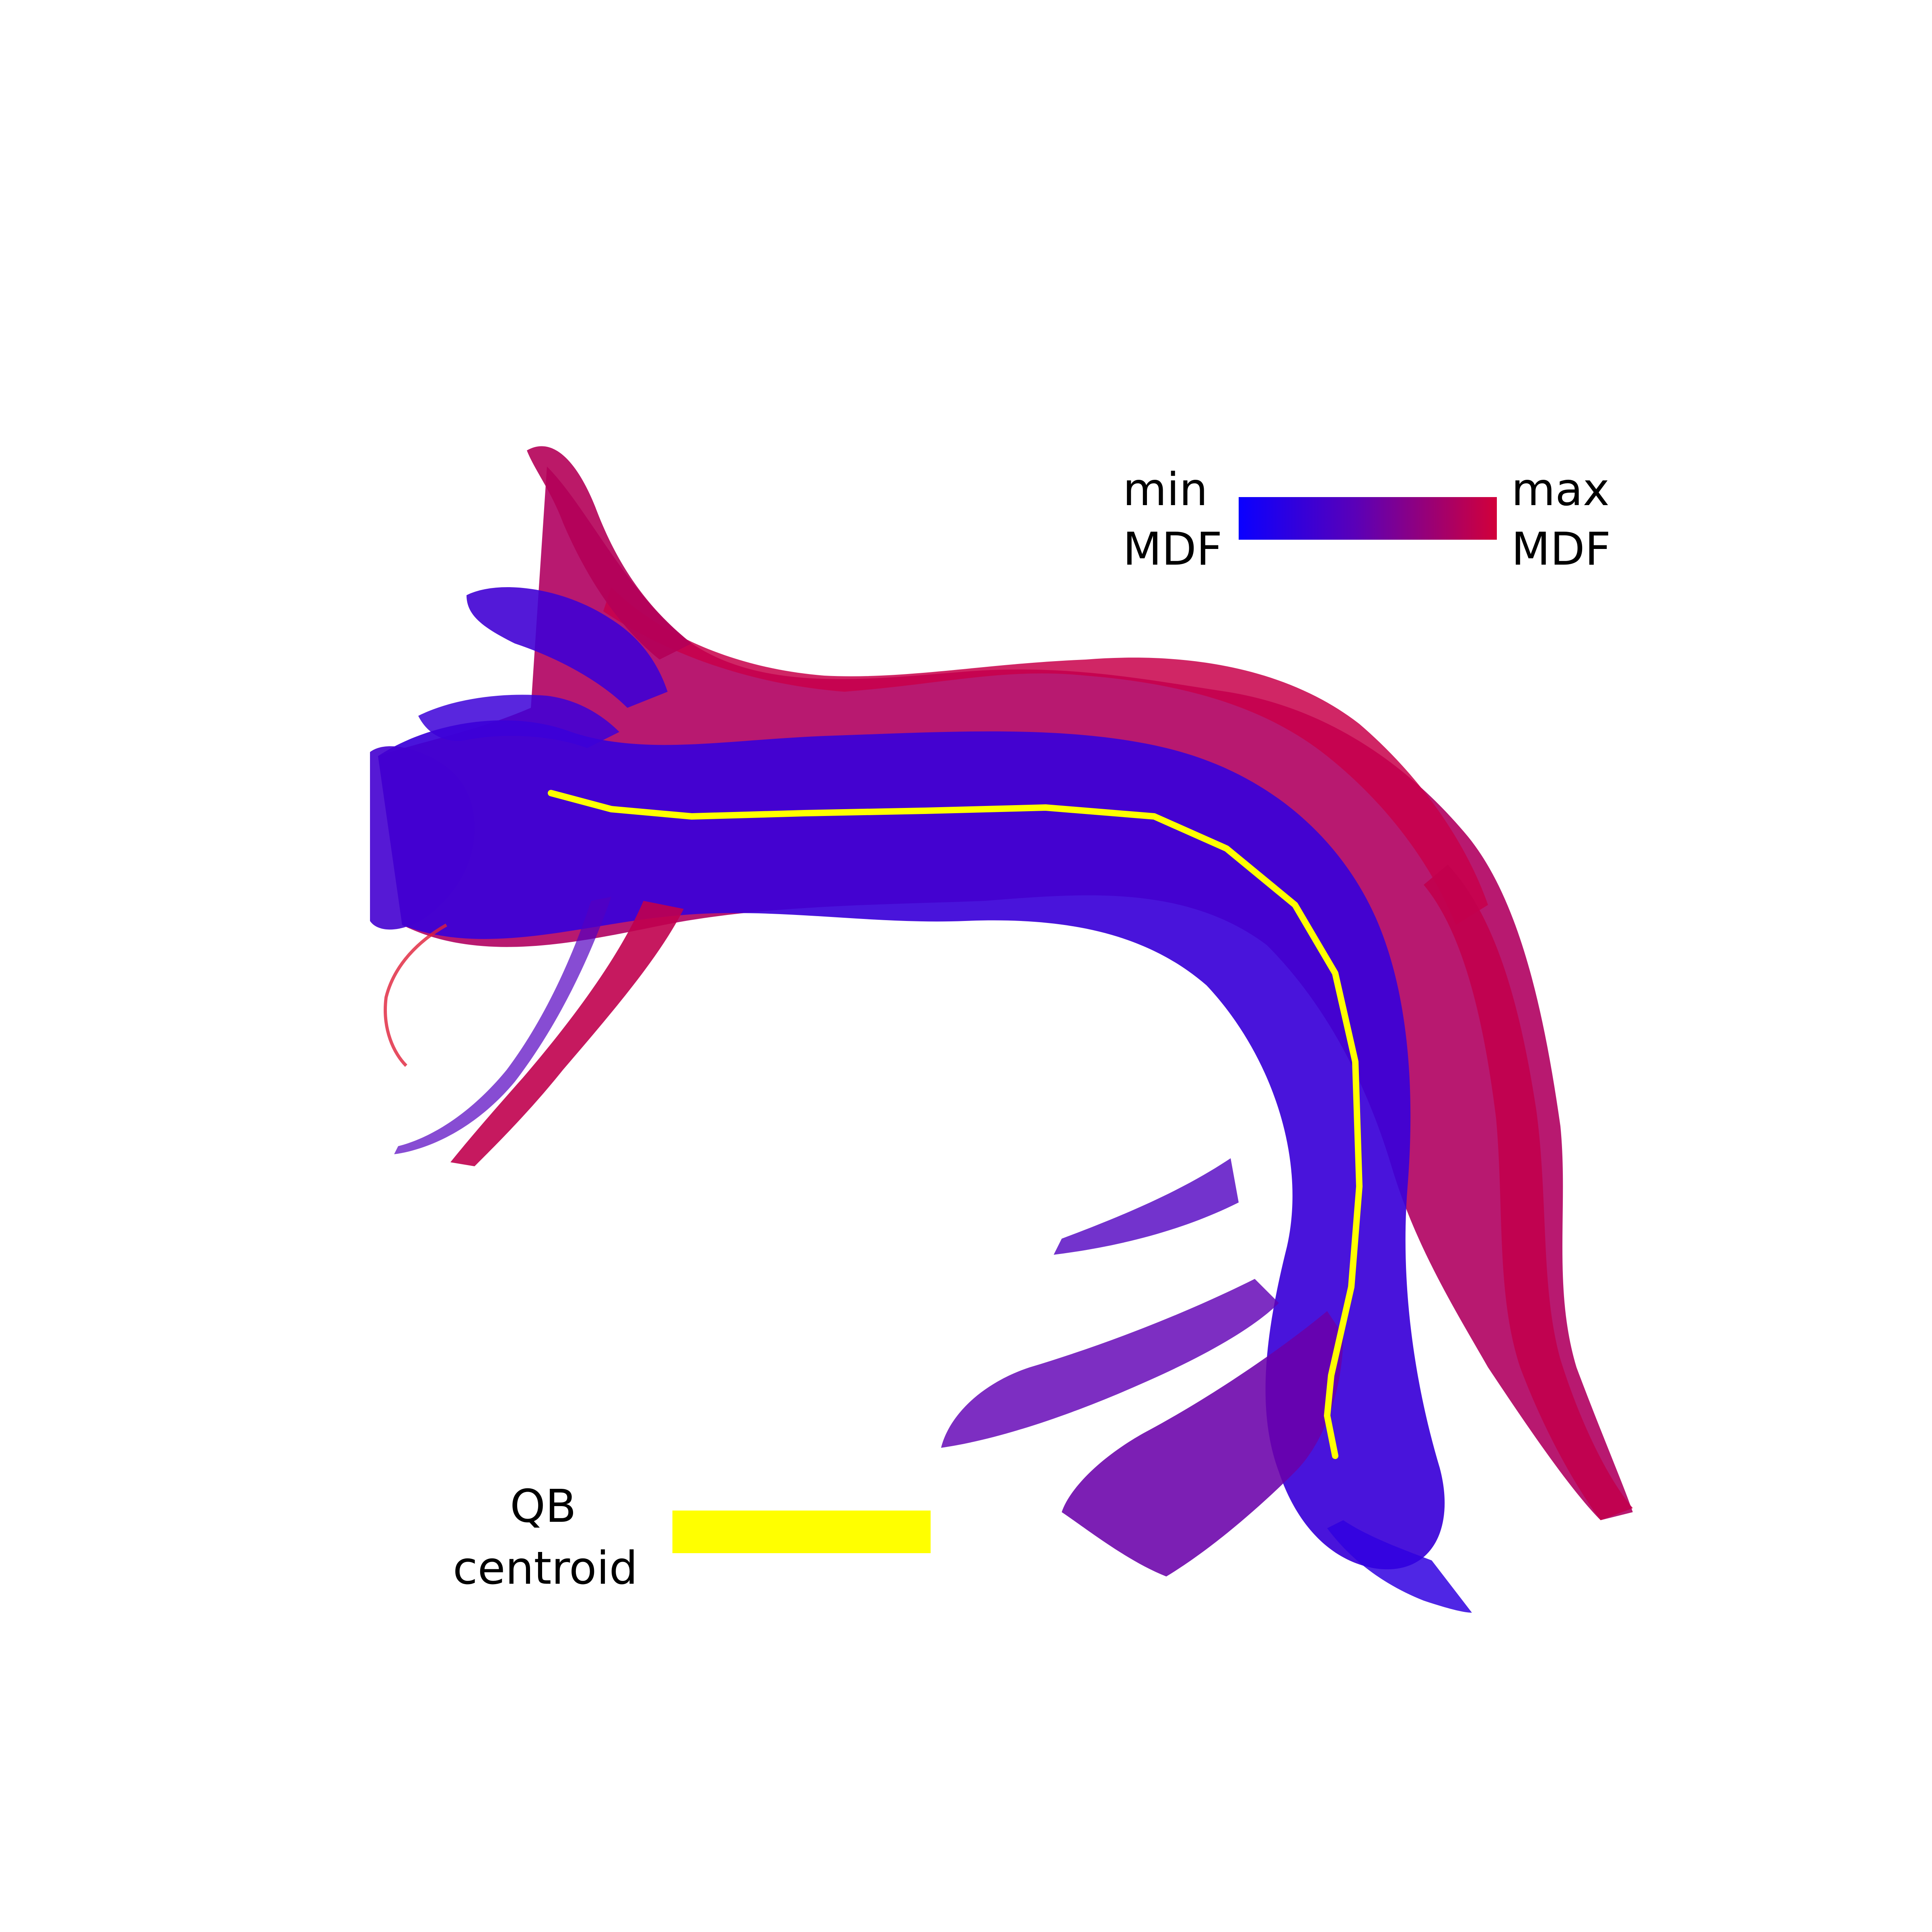 The width and height of the screenshot is (1932, 1932). What do you see at coordinates (422, 838) in the screenshot?
I see `branch-left-fan` at bounding box center [422, 838].